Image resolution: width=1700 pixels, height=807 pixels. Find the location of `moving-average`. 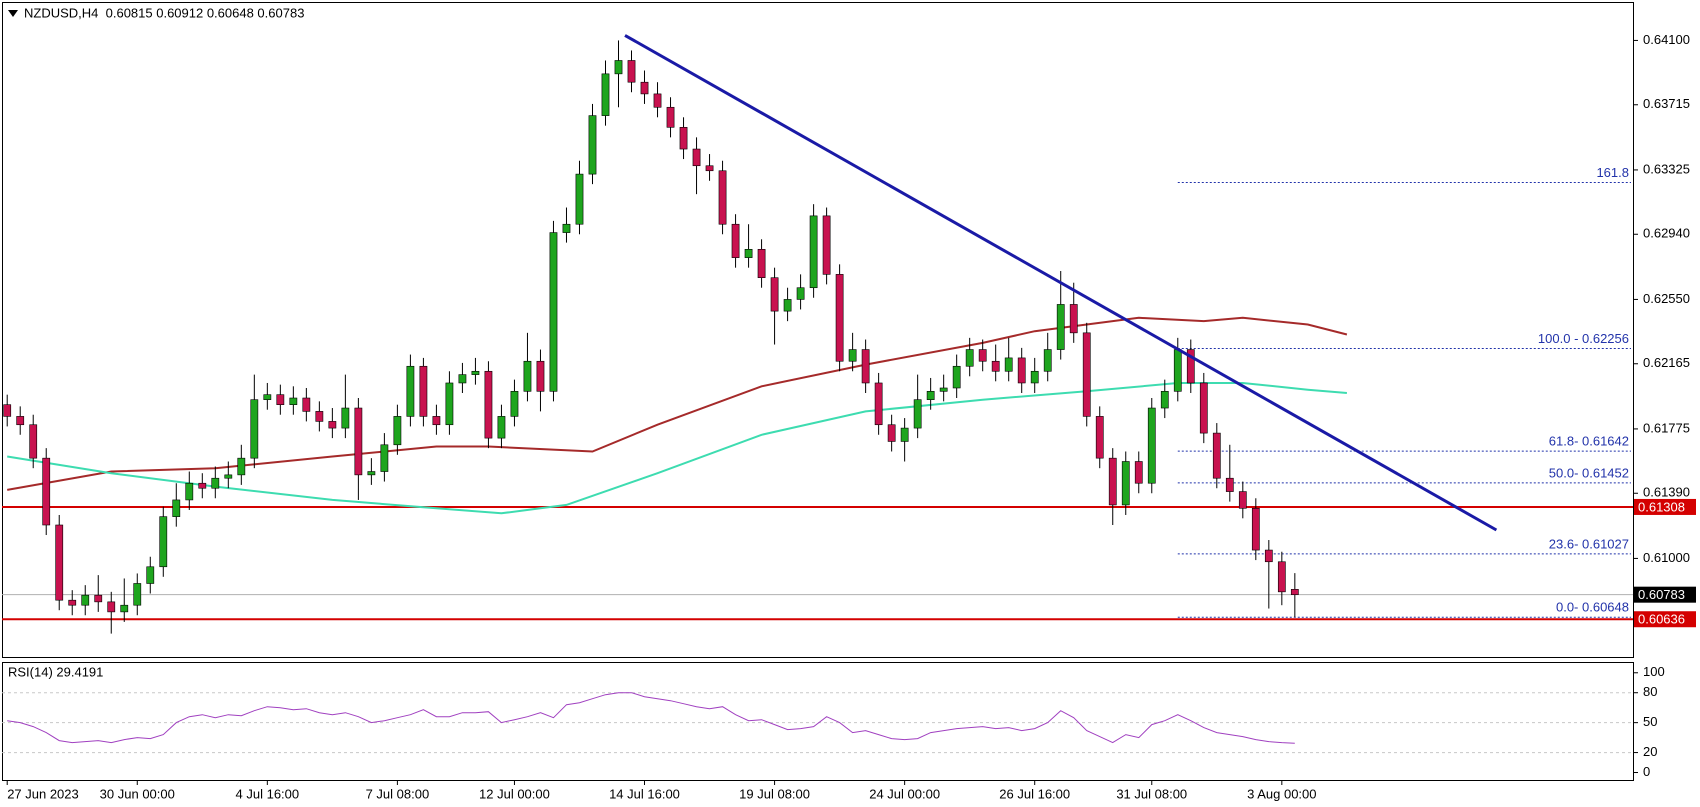

moving-average is located at coordinates (677, 448).